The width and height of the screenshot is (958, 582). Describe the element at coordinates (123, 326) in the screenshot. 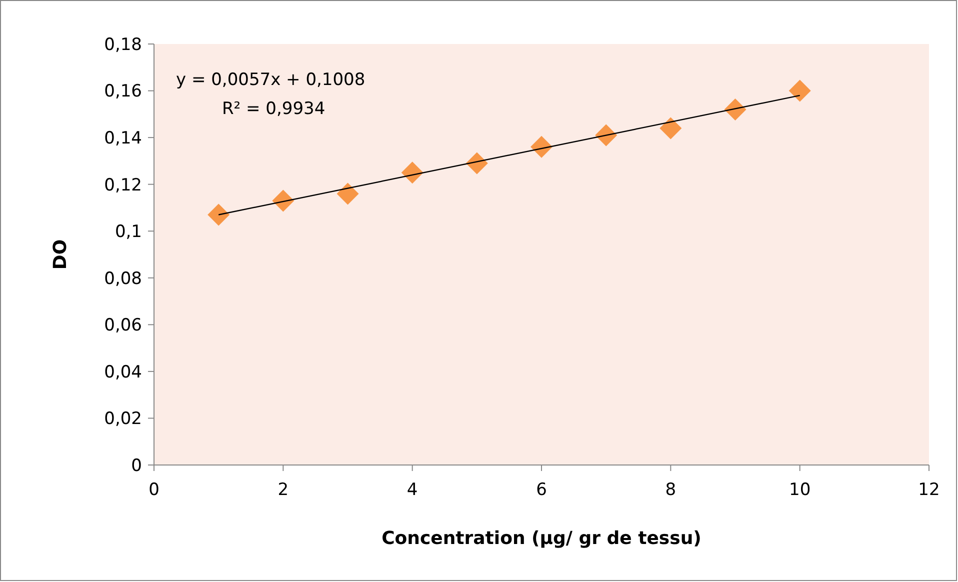

I see `y-tick-label: 0,06` at that location.